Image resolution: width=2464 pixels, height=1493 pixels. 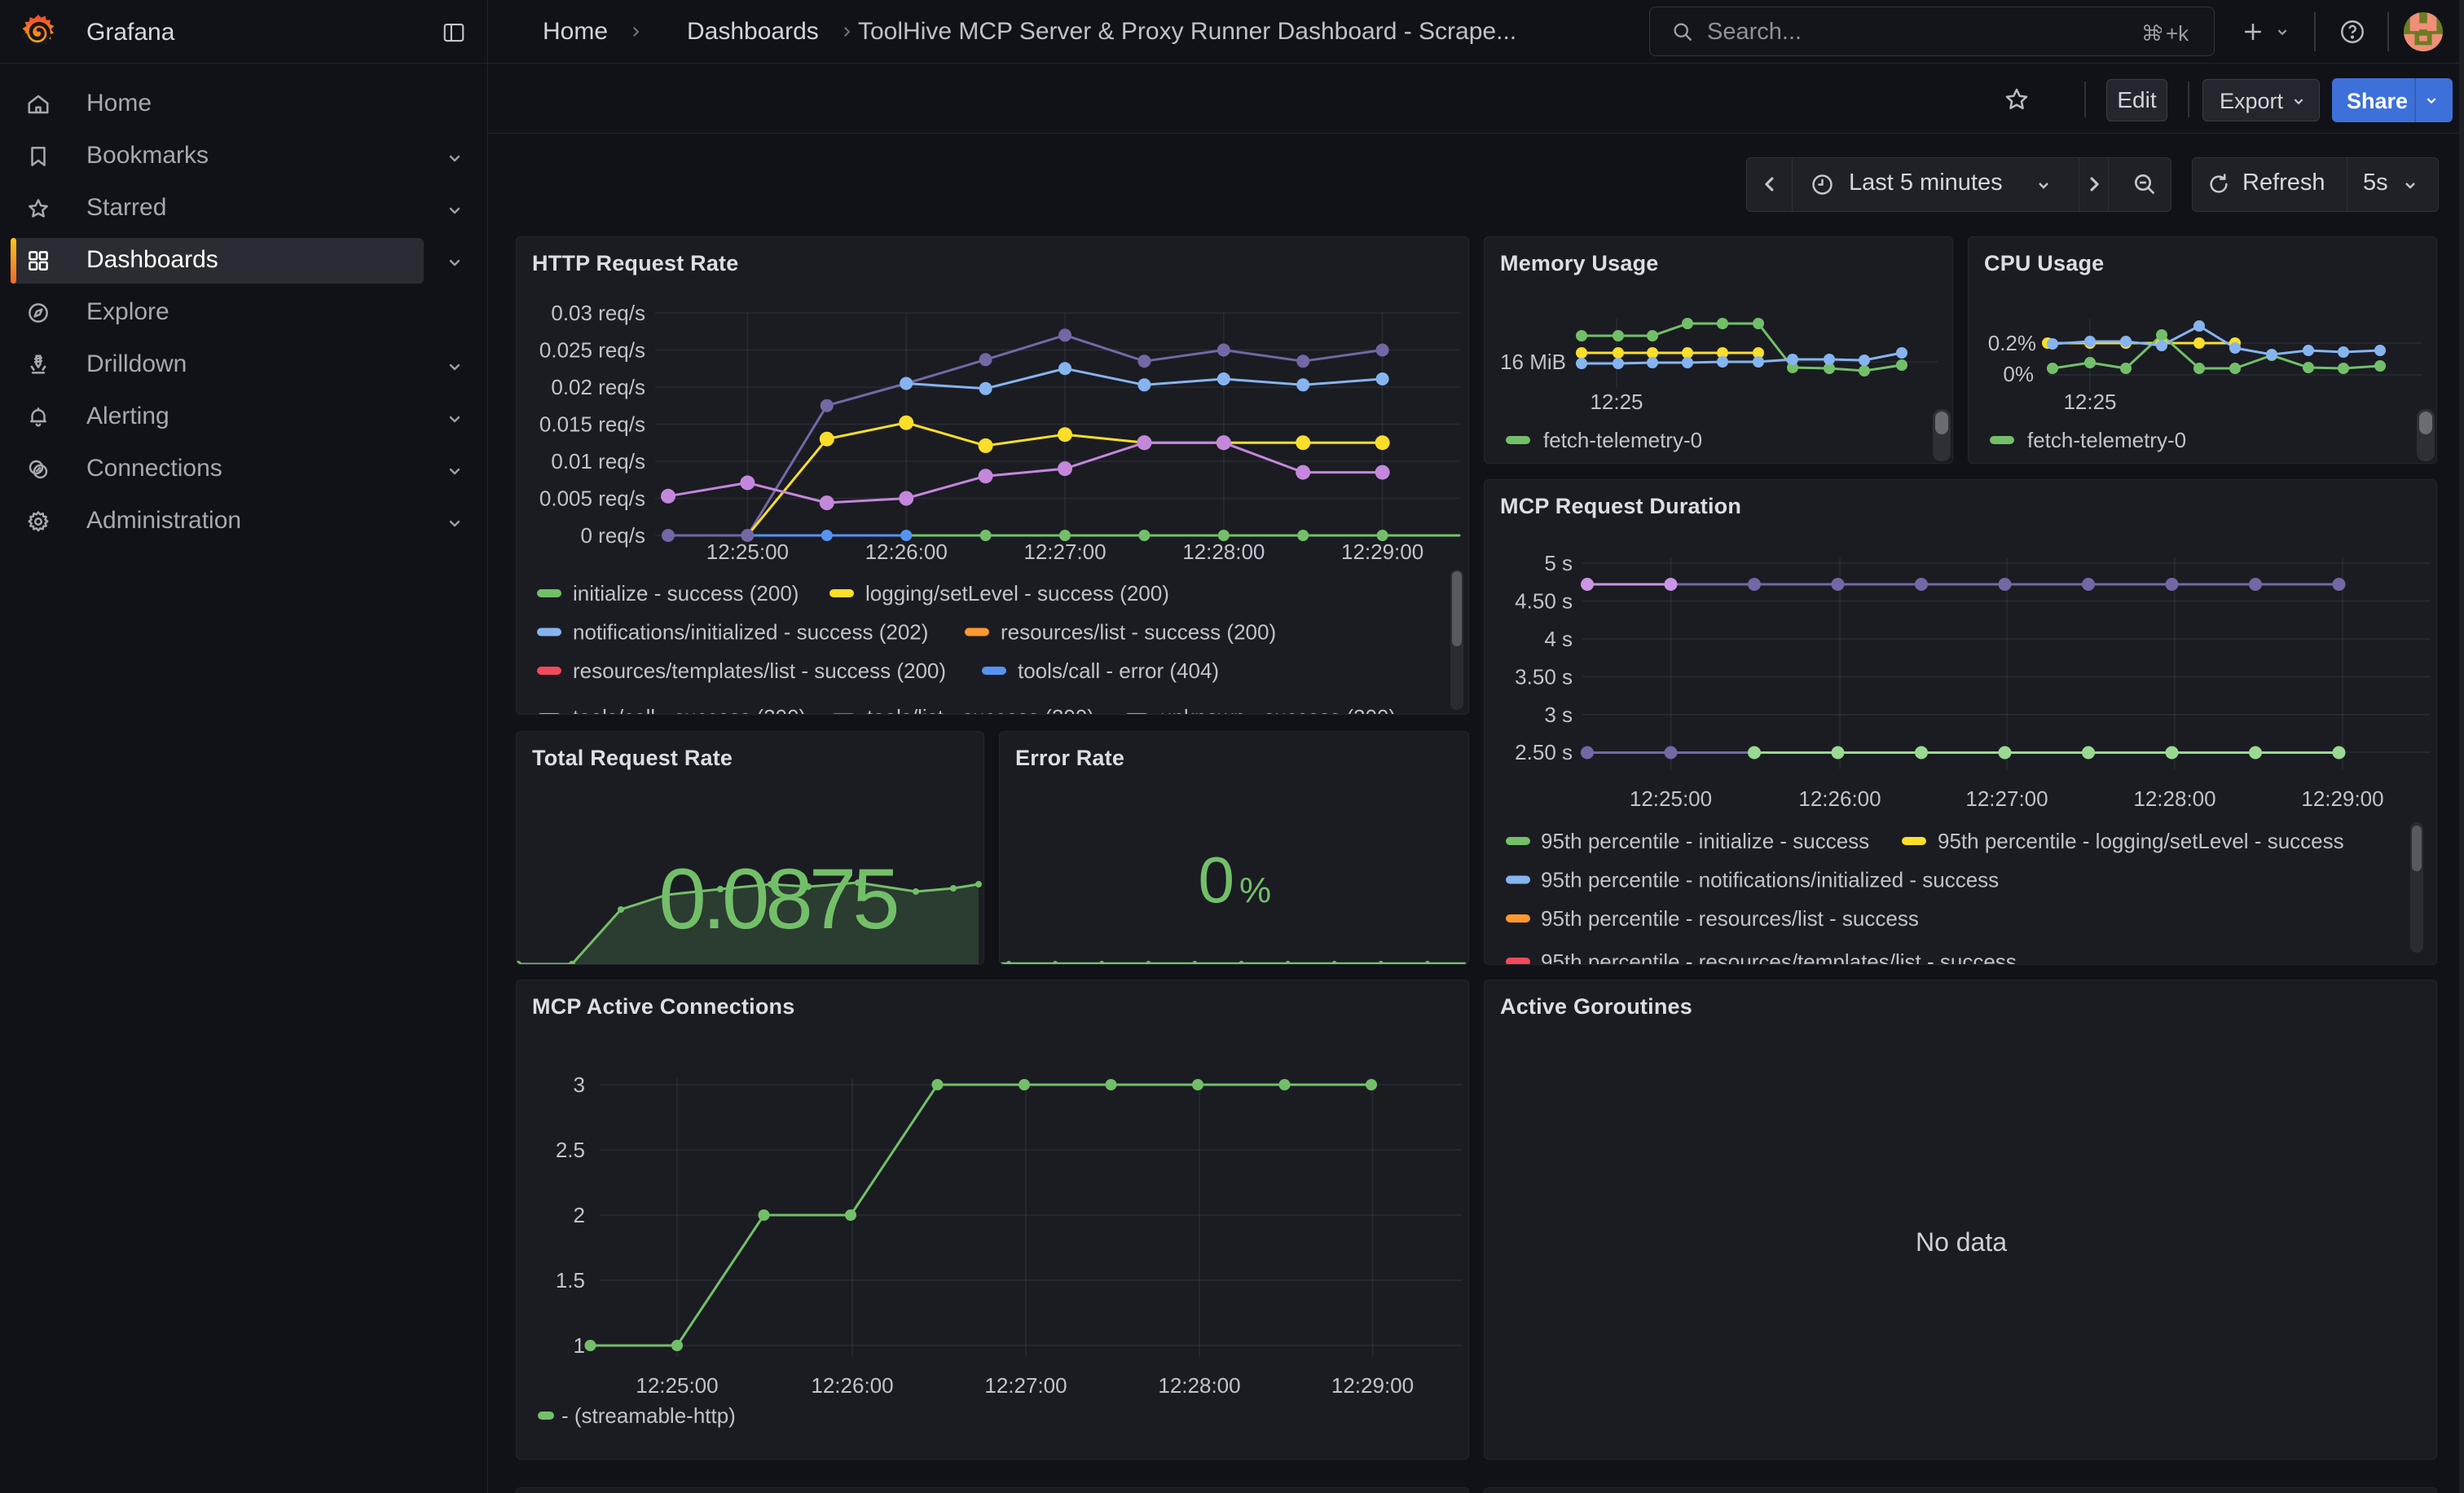 What do you see at coordinates (1558, 715) in the screenshot?
I see `svg-text: 3 s` at bounding box center [1558, 715].